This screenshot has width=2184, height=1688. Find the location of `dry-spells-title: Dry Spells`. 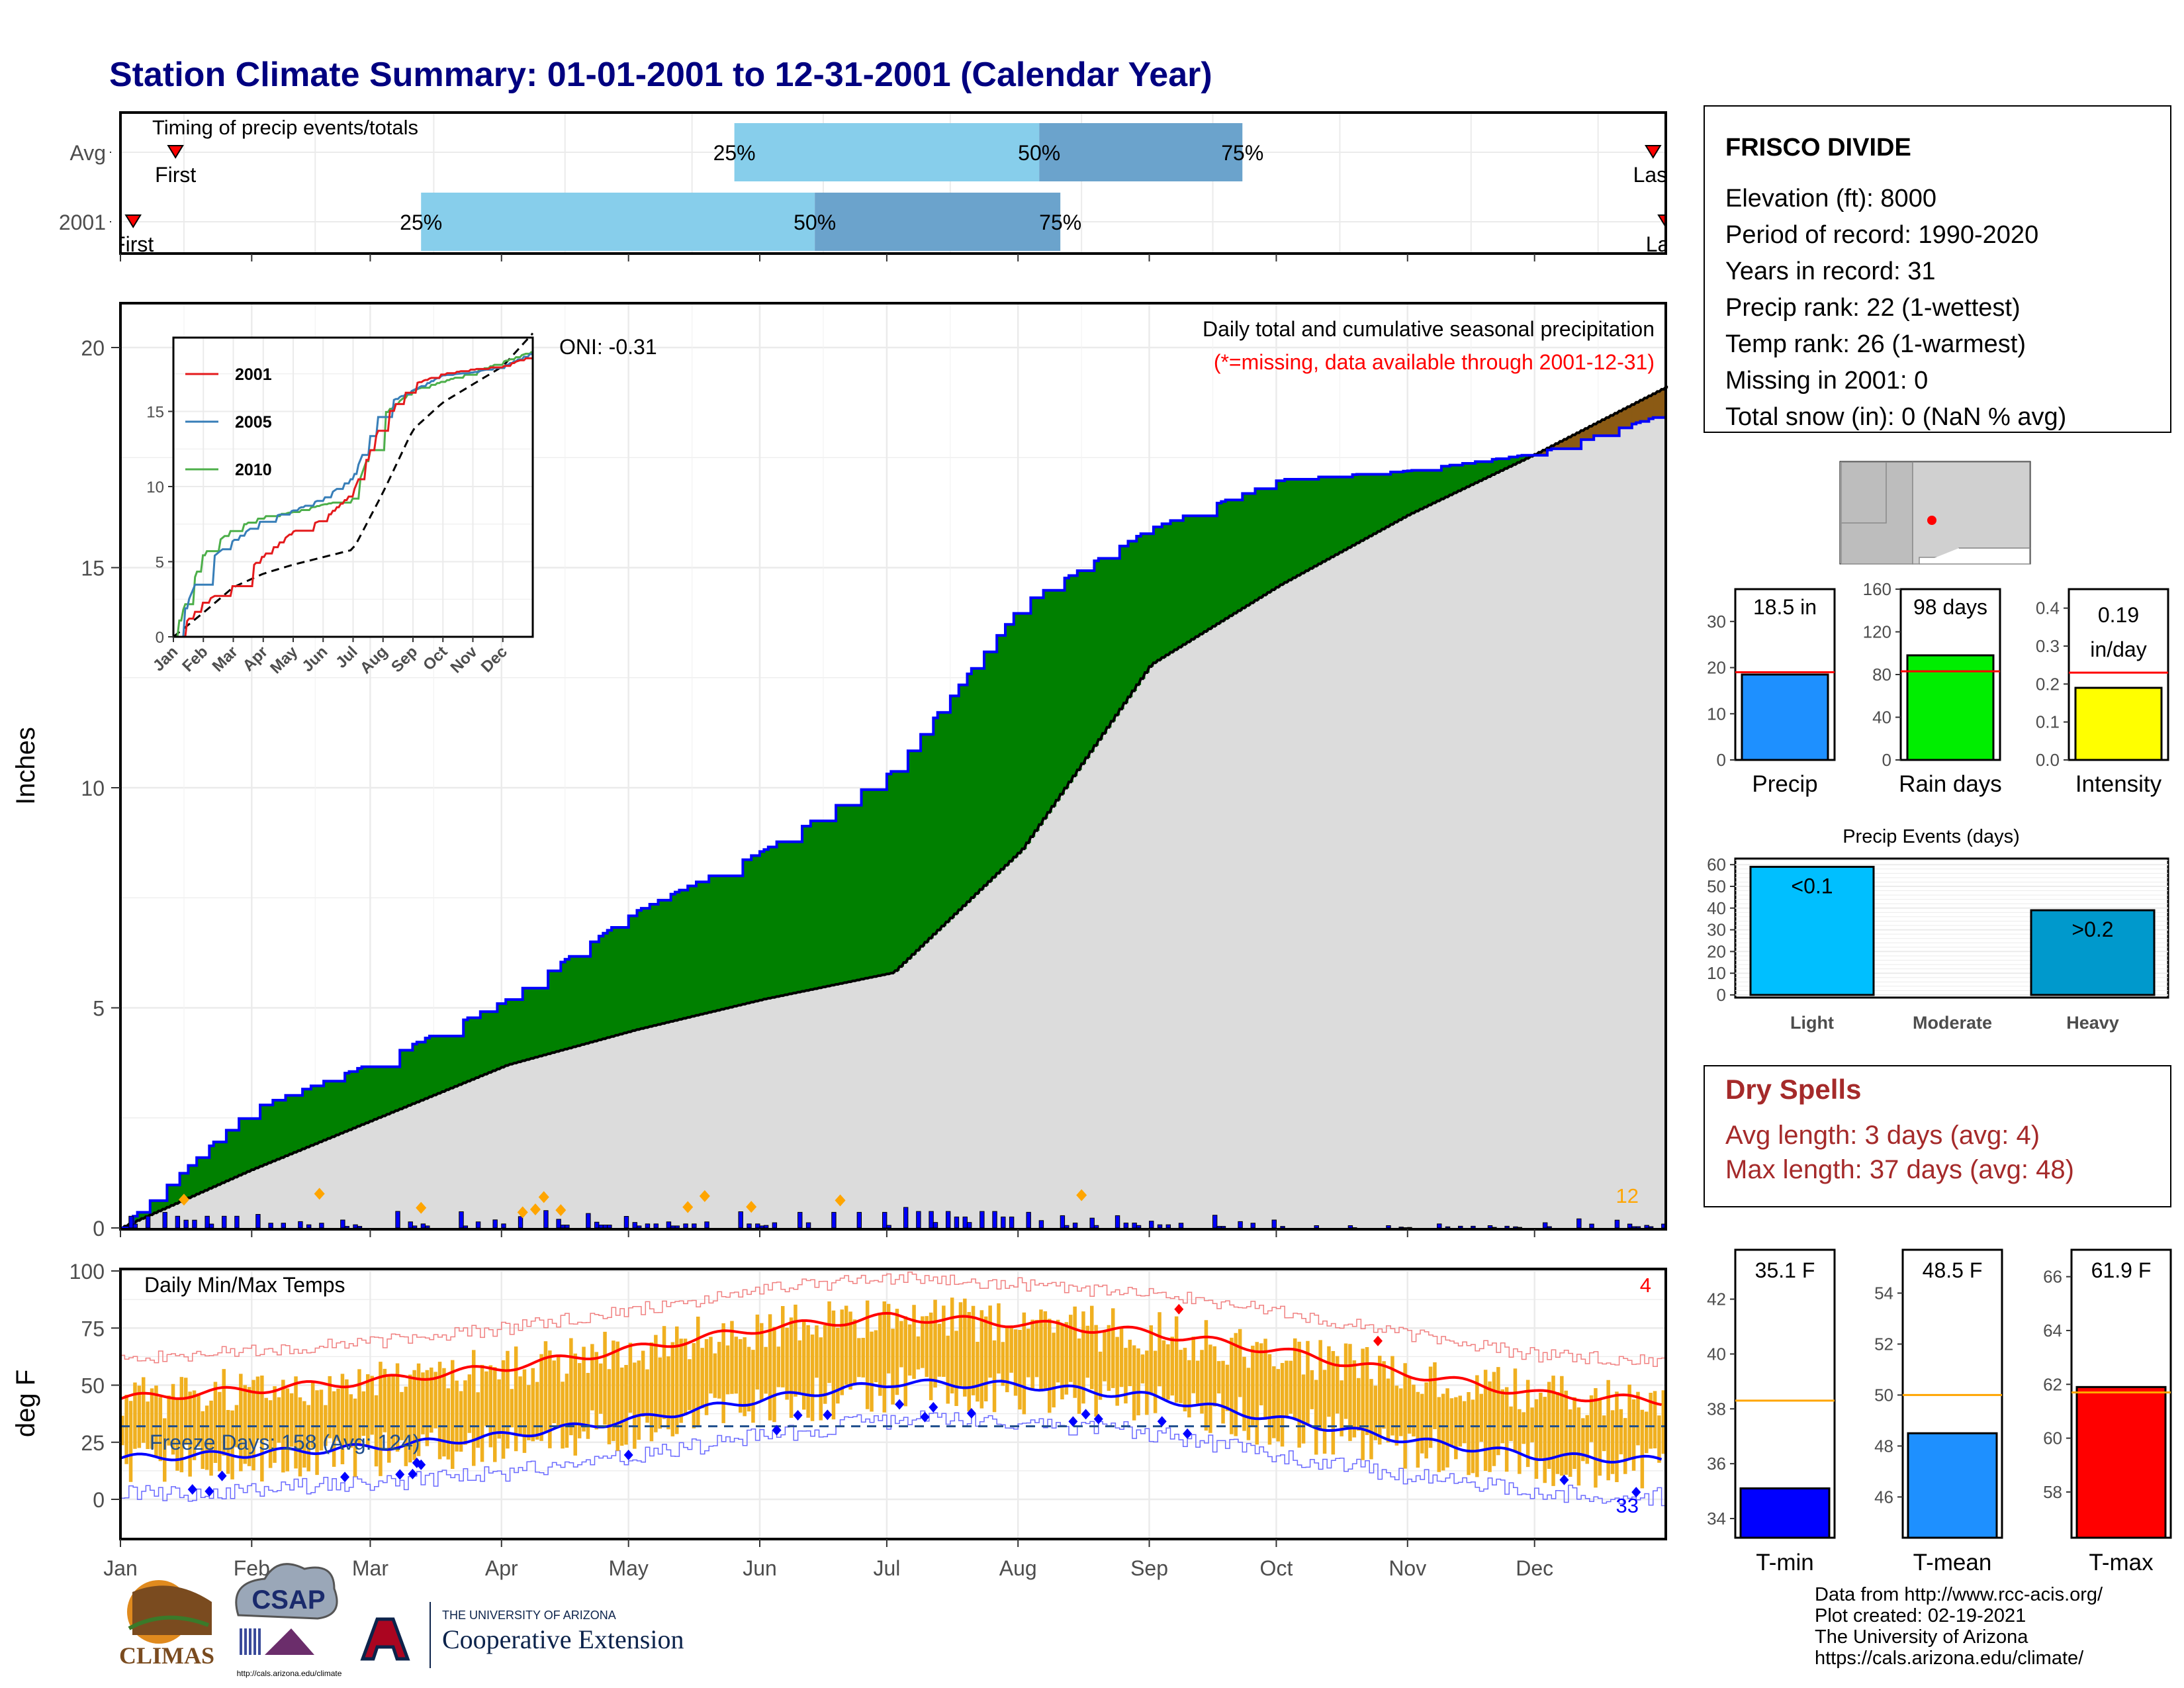

dry-spells-title: Dry Spells is located at coordinates (1793, 1089).